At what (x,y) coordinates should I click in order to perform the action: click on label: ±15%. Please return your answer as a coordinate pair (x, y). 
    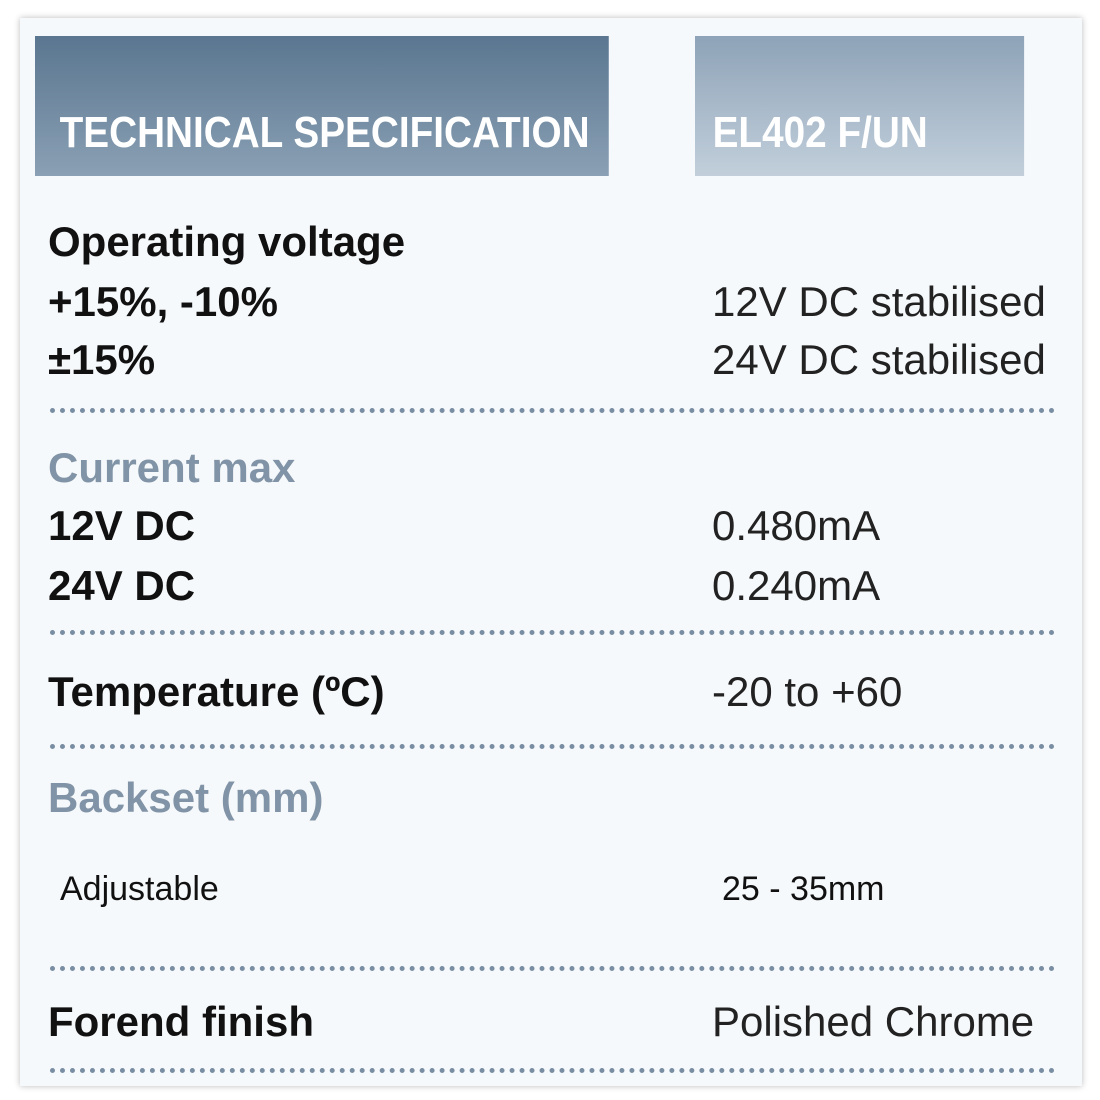
    Looking at the image, I should click on (102, 359).